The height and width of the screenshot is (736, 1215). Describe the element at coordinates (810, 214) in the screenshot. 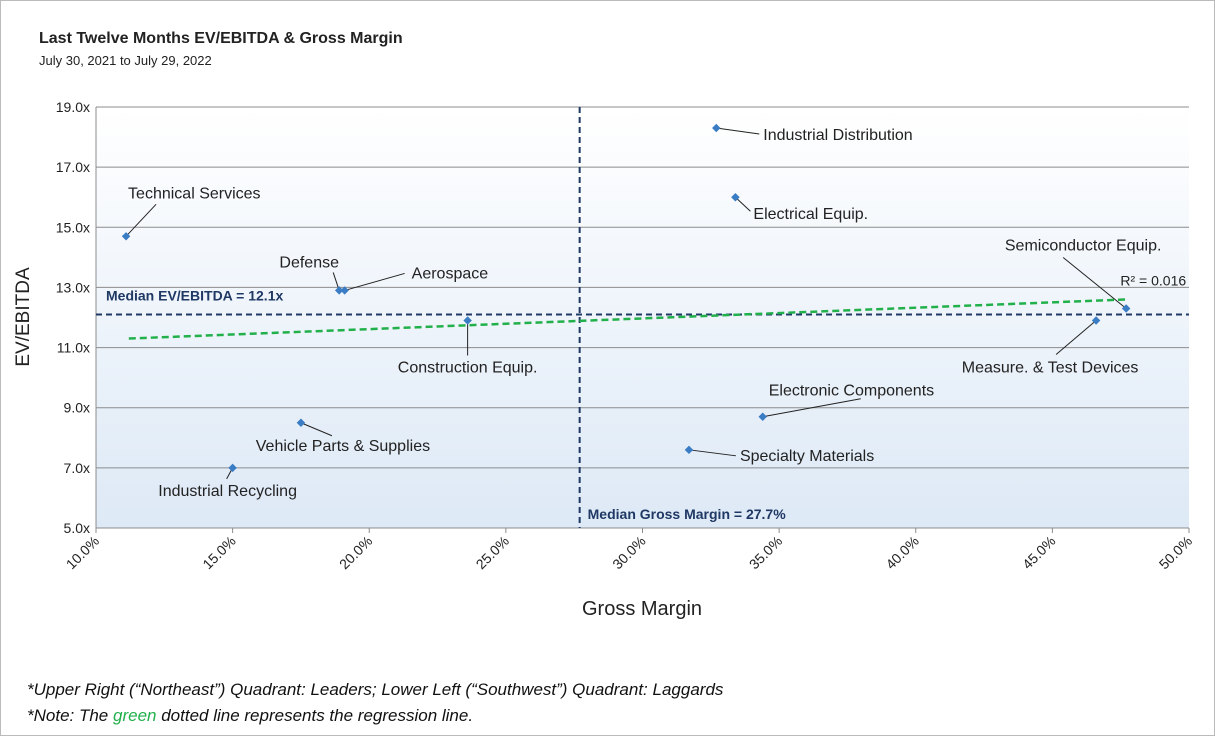

I see `point-label: Electrical Equip.` at that location.